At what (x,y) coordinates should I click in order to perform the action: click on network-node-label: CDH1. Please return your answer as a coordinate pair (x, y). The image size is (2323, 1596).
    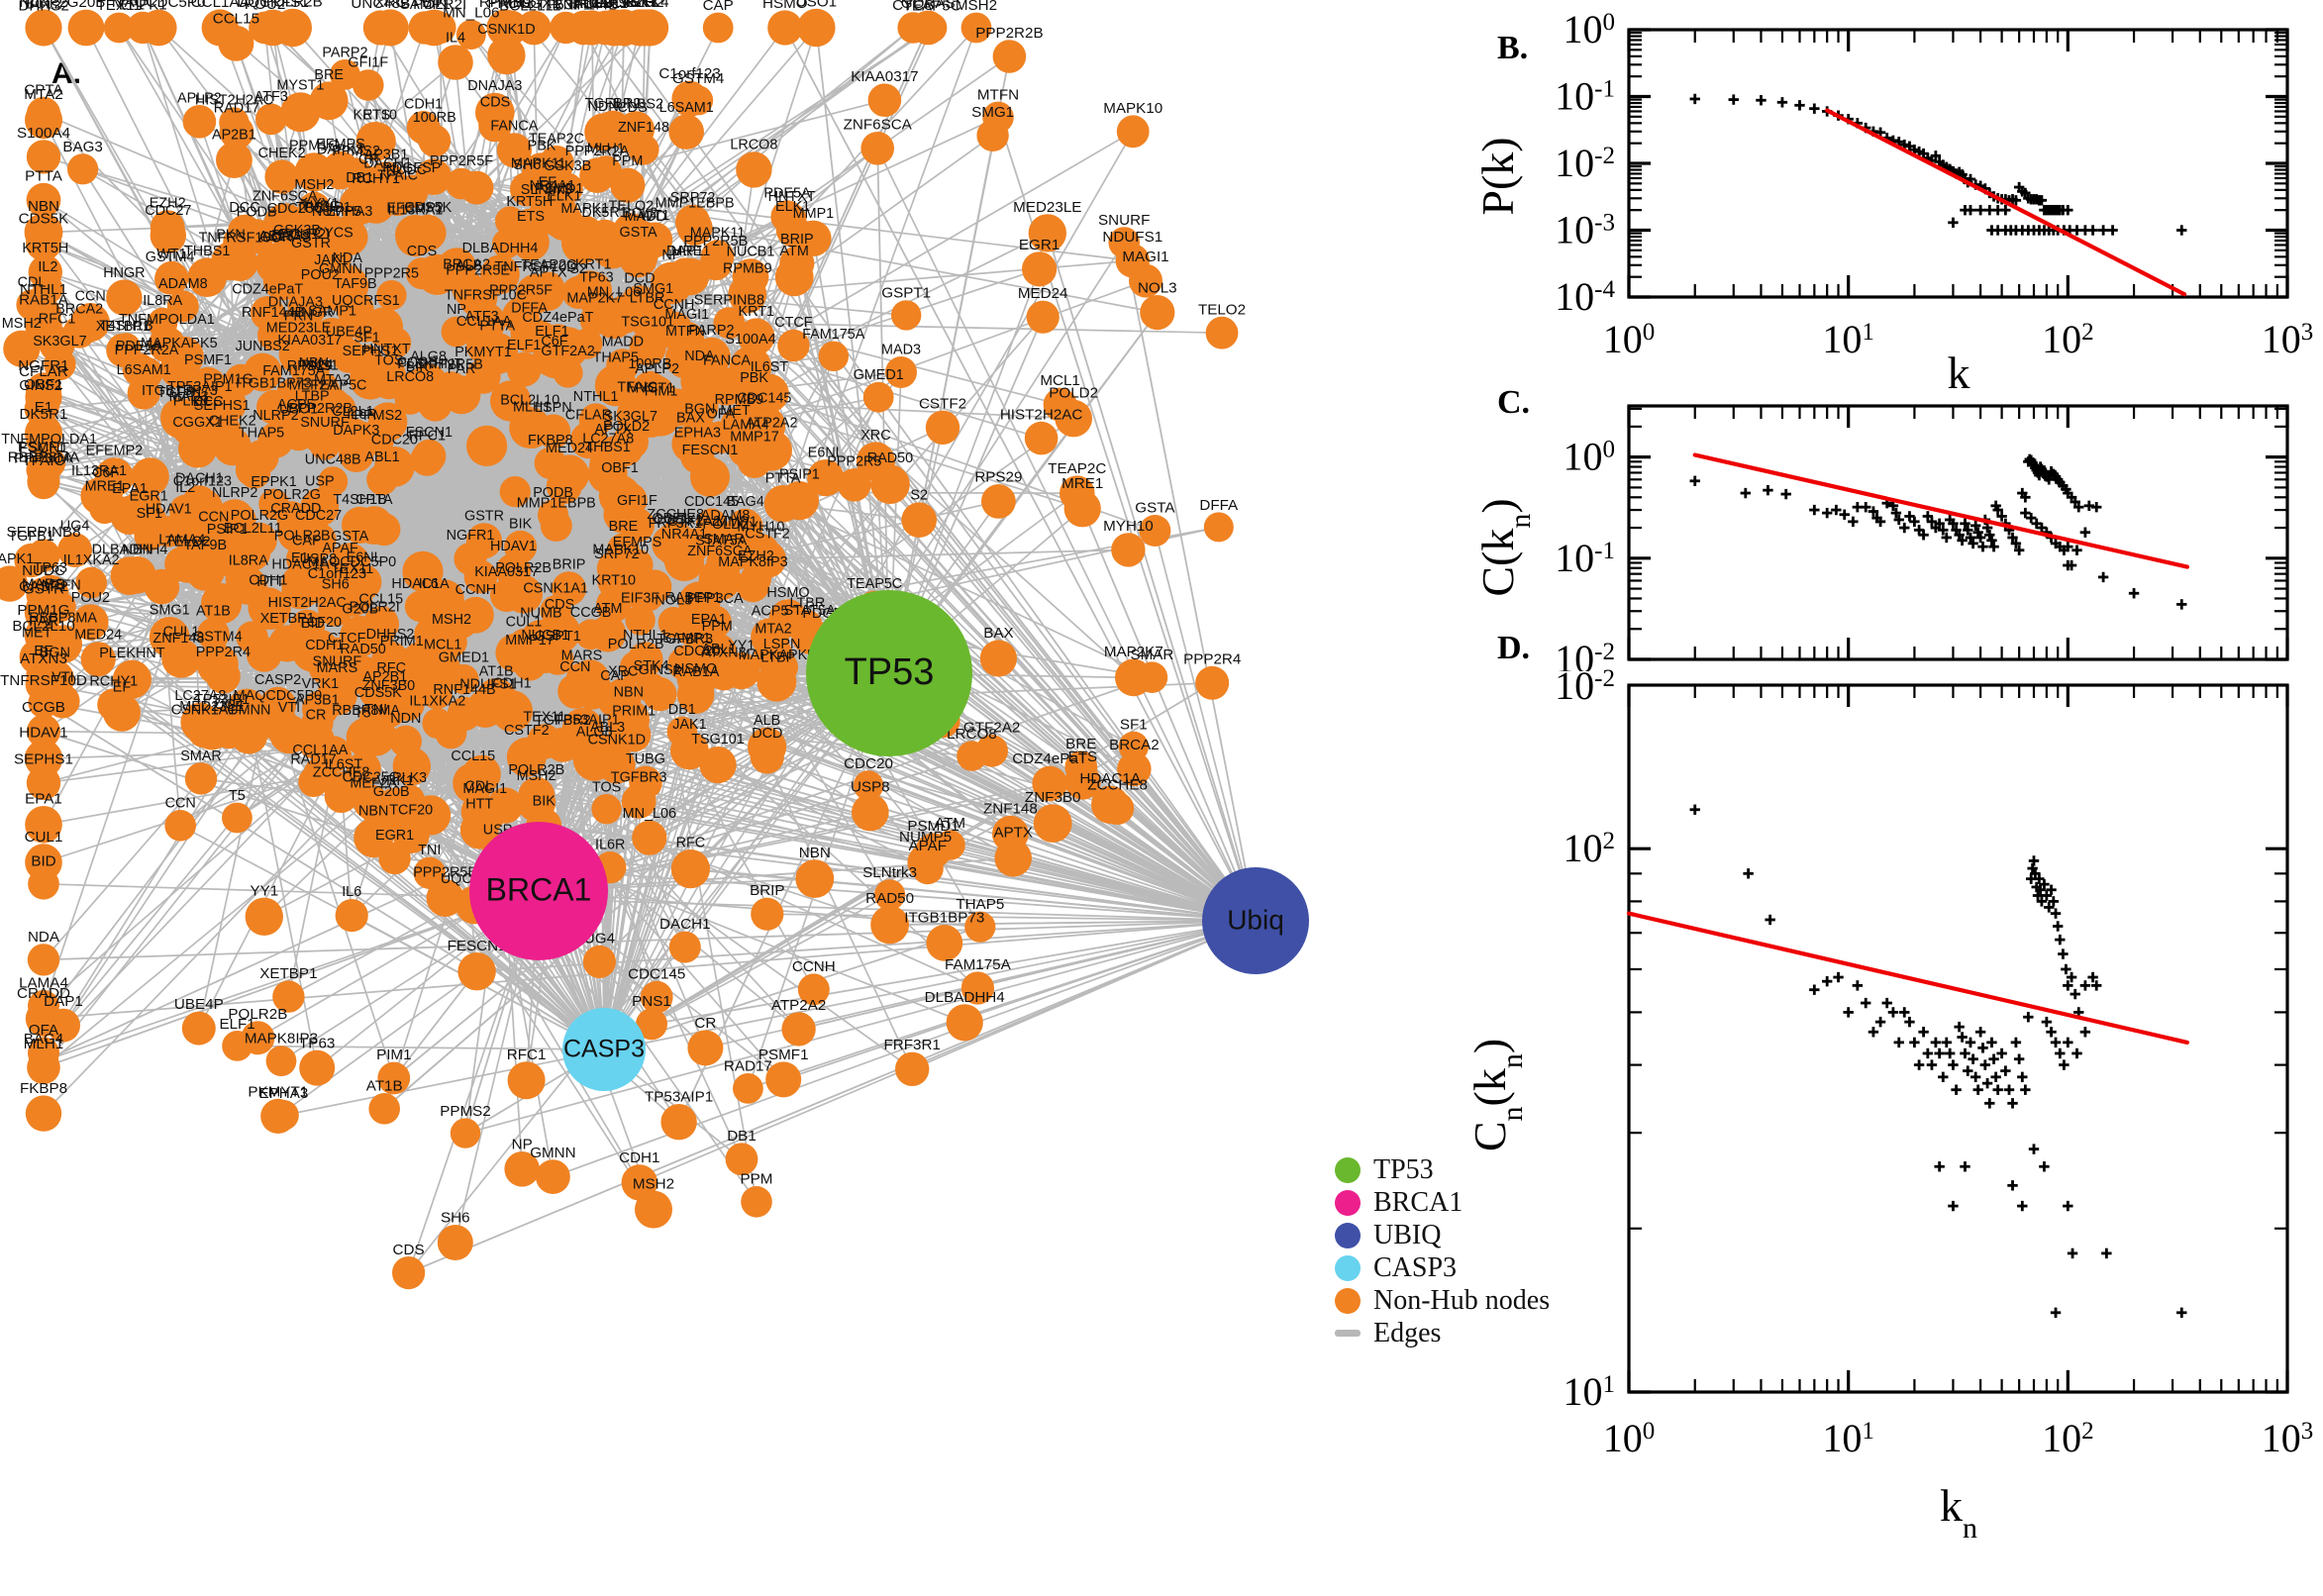
    Looking at the image, I should click on (639, 1157).